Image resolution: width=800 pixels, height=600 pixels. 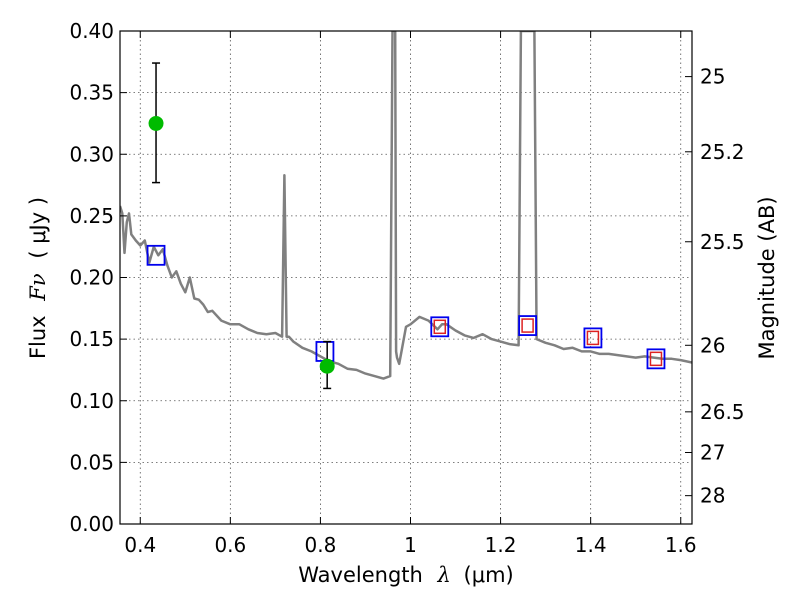 I want to click on y-axis-label-text: Flux, so click(x=38, y=337).